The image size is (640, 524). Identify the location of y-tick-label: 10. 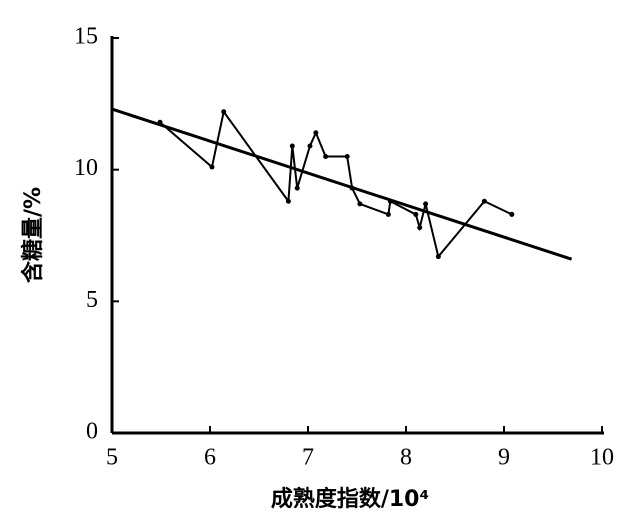
(86, 168).